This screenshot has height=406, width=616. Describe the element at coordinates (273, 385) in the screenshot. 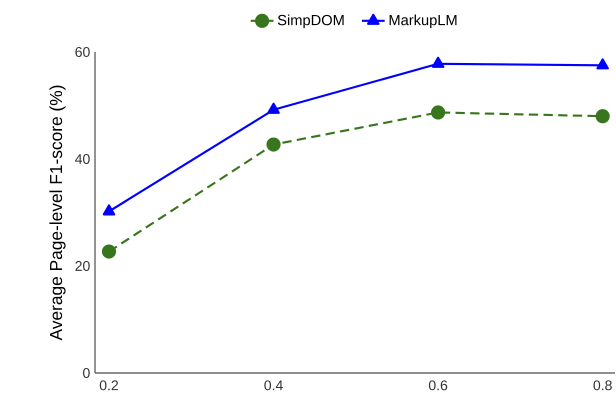

I see `x-tick-label: 0.4` at that location.